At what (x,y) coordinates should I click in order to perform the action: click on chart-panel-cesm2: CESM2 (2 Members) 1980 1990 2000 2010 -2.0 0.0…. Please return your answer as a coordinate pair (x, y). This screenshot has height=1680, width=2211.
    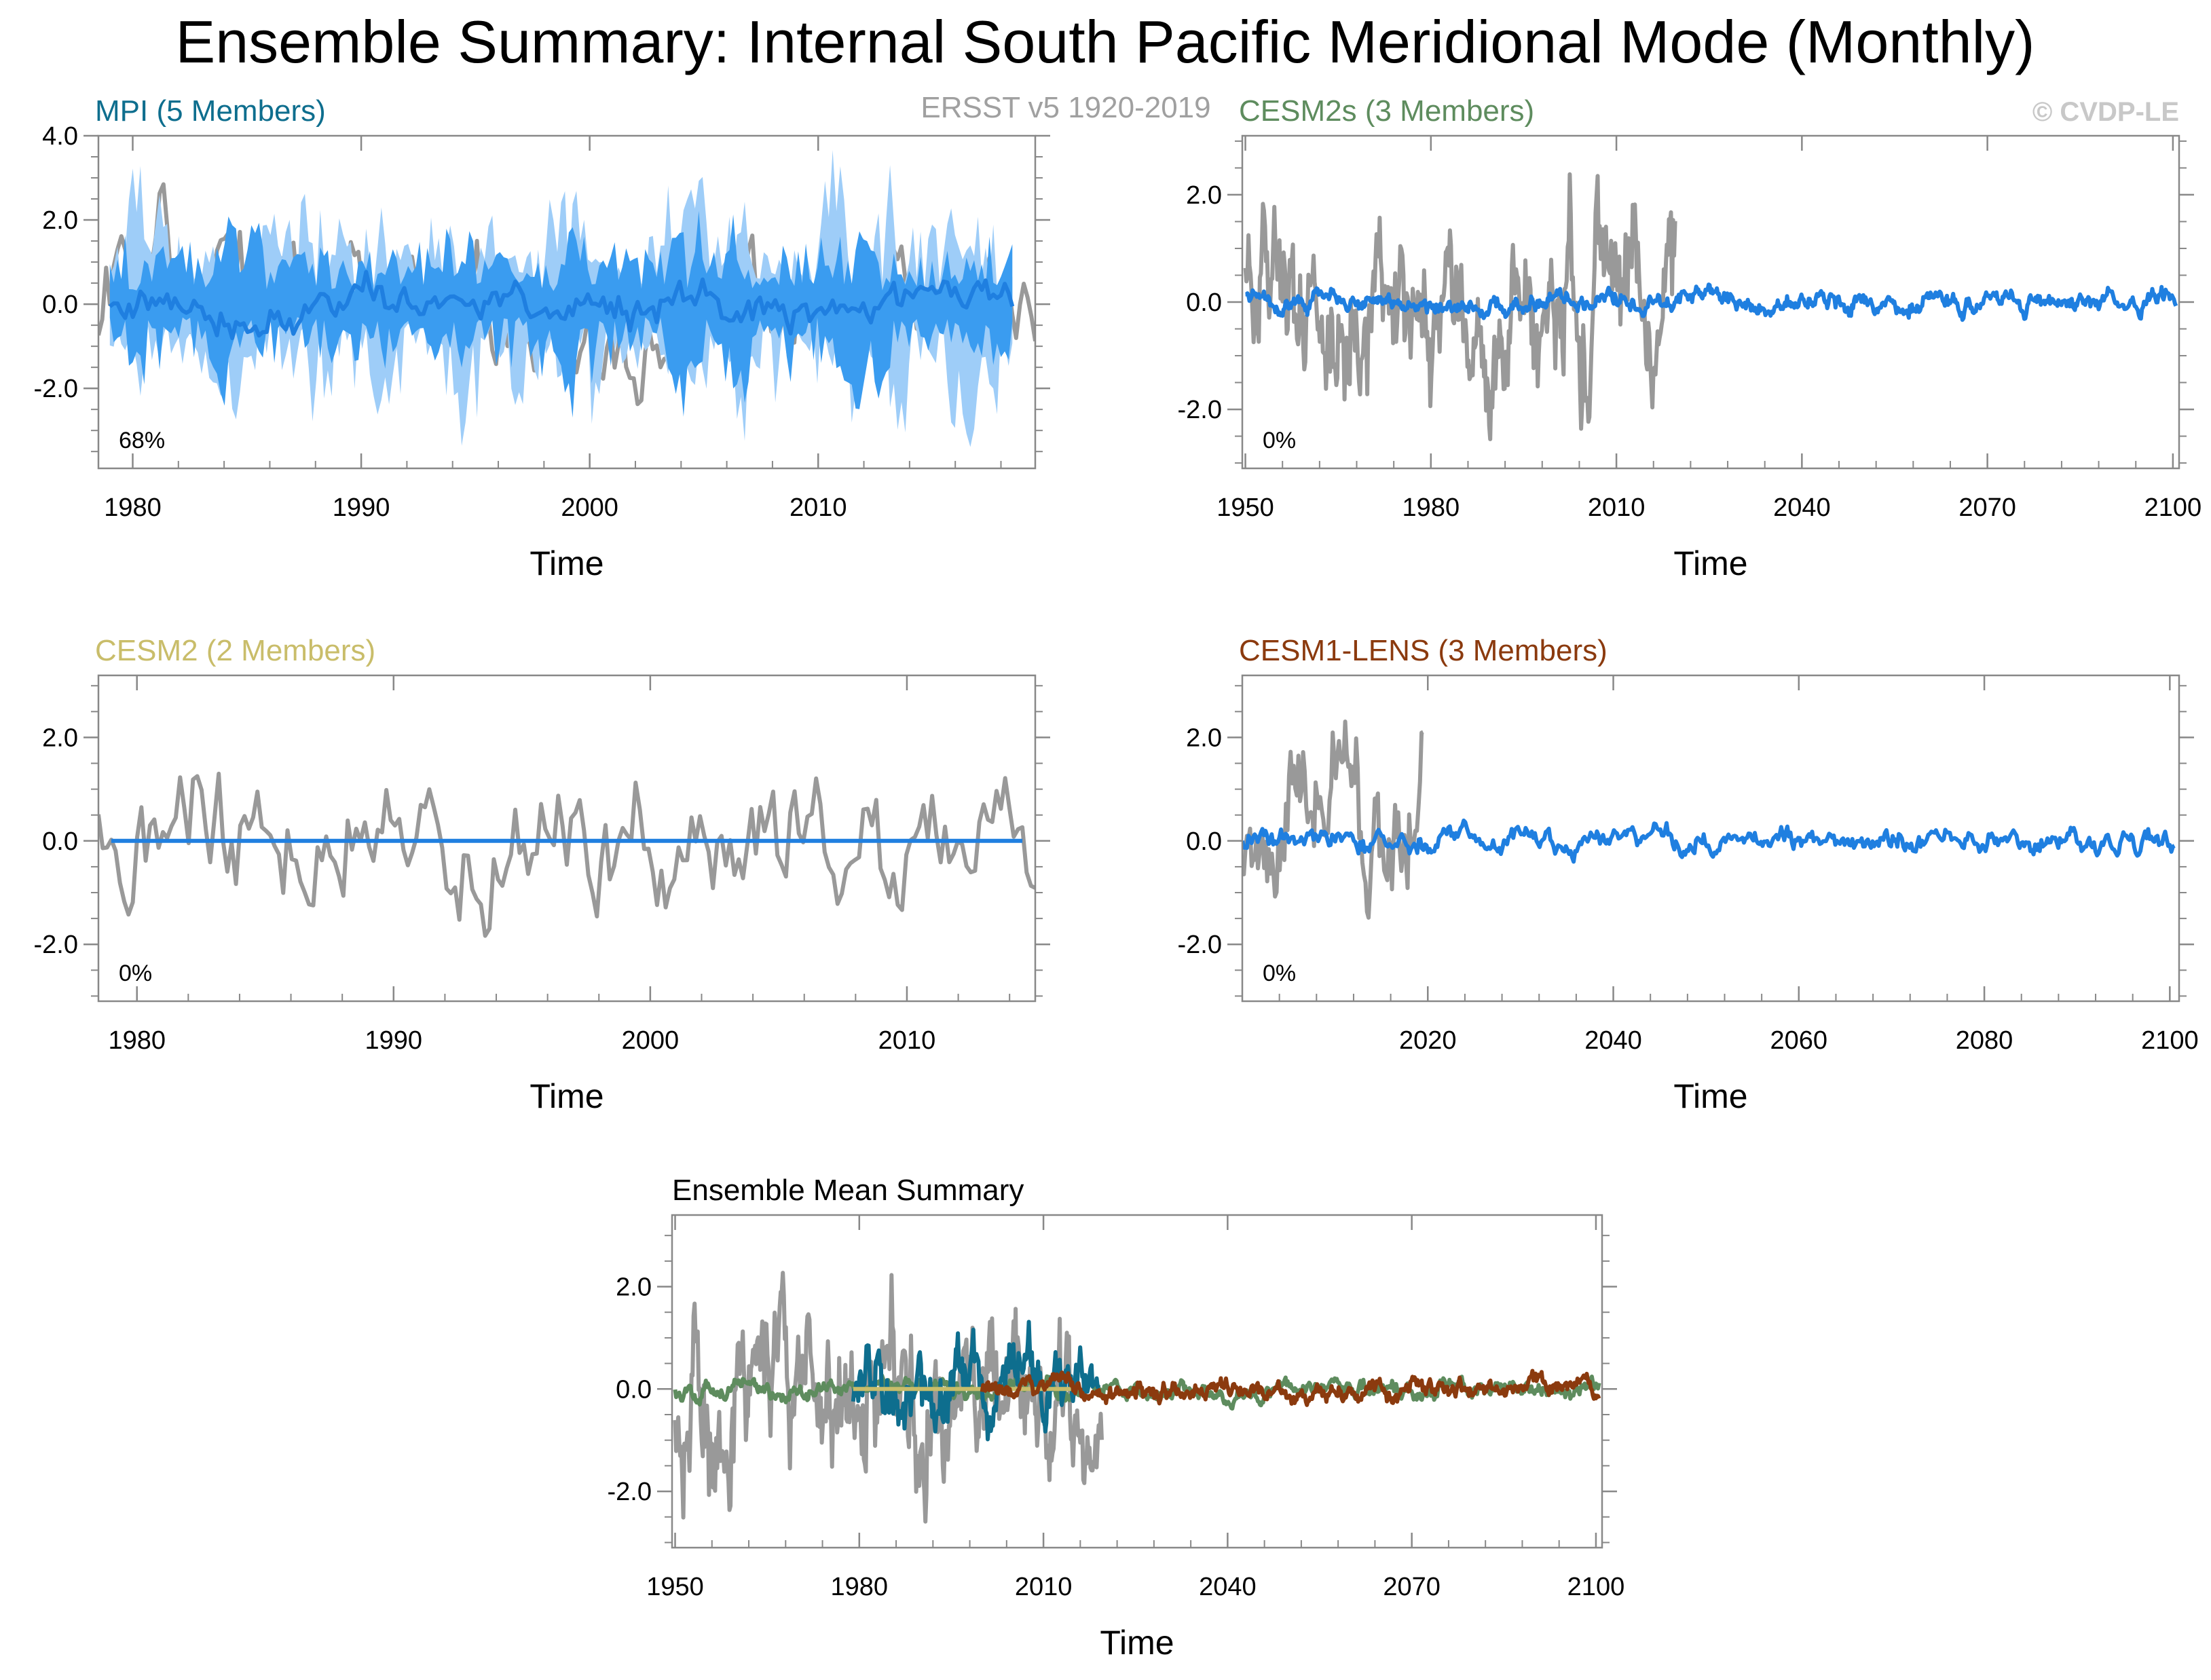
    Looking at the image, I should click on (542, 875).